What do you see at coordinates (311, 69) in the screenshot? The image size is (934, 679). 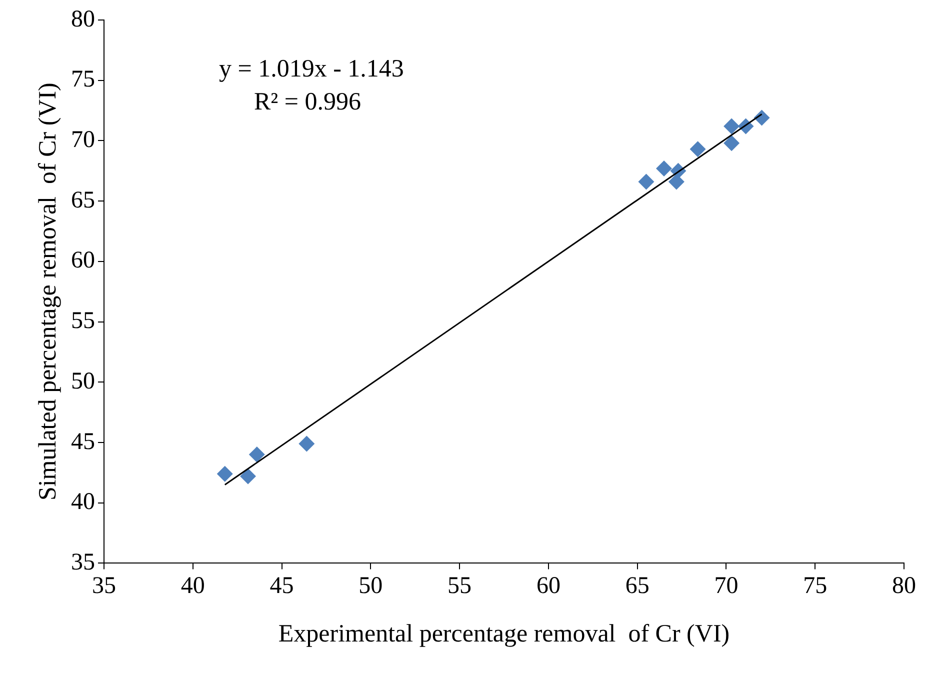 I see `annotation: y = 1.019x - 1.143` at bounding box center [311, 69].